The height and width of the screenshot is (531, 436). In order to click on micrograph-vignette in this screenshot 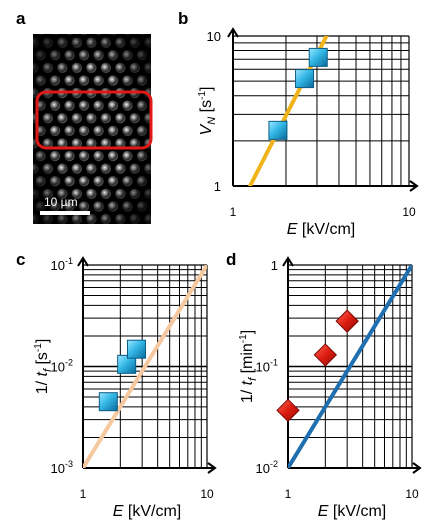, I will do `click(92, 129)`.